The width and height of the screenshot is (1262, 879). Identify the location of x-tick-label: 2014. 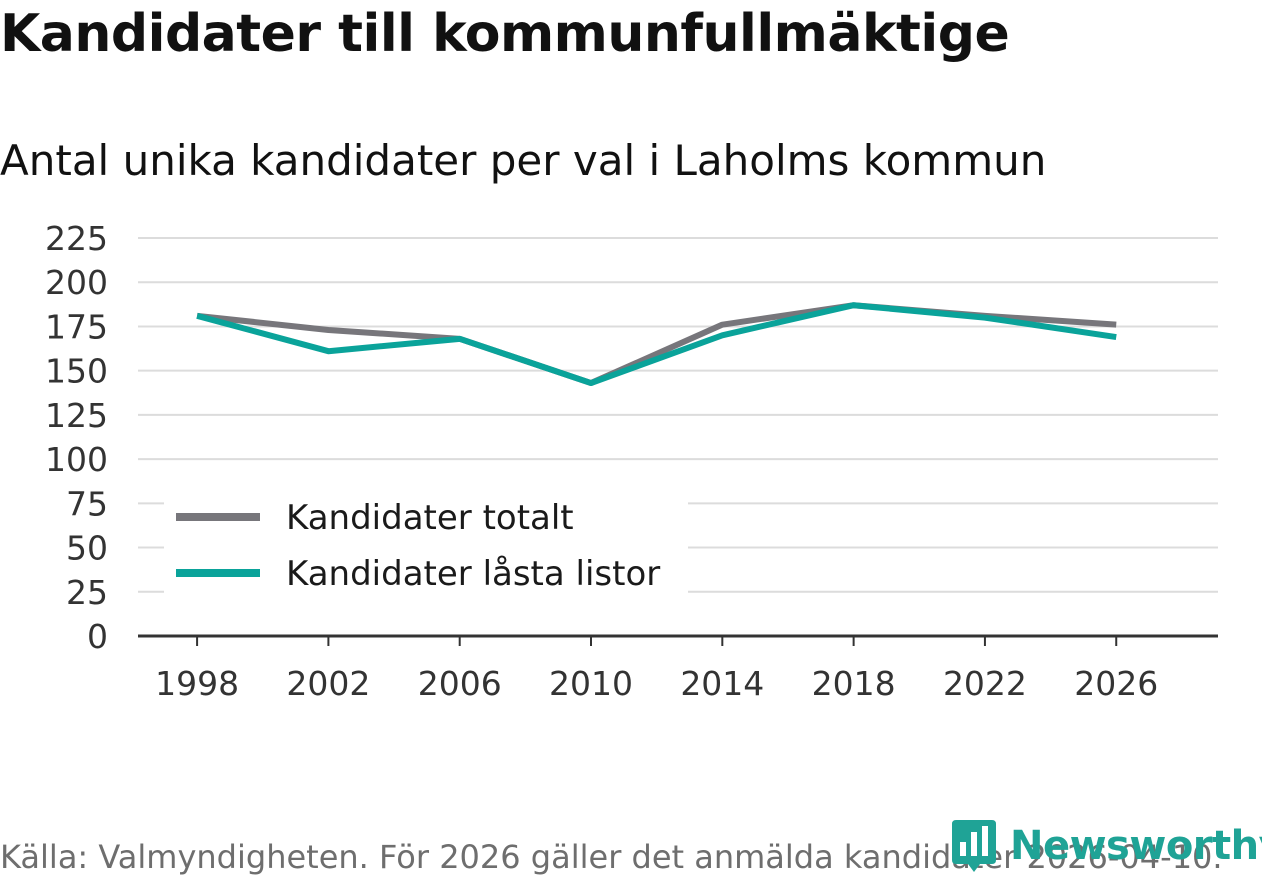
(722, 683).